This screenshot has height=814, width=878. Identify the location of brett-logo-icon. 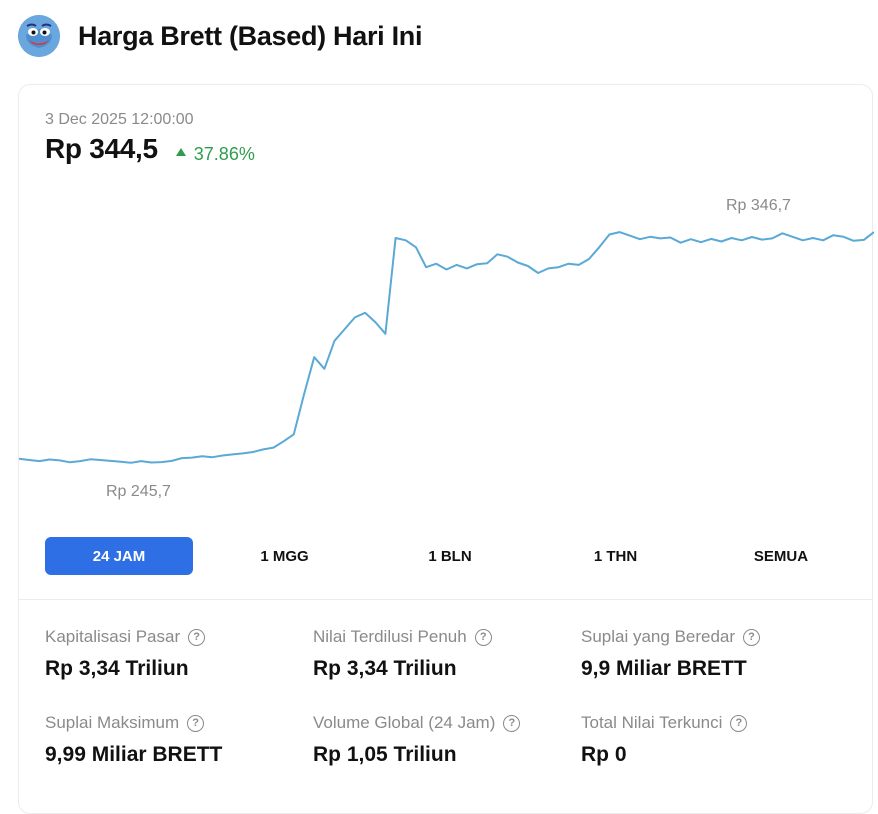
(39, 36).